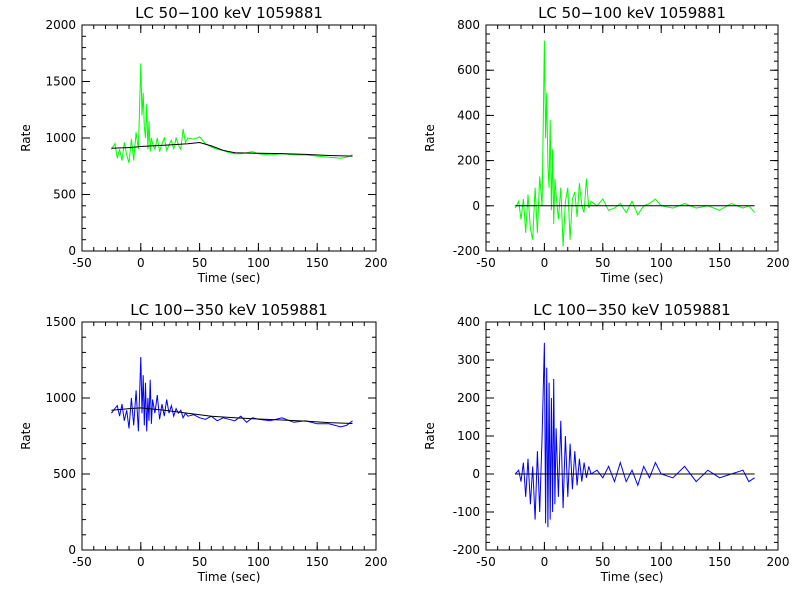 The width and height of the screenshot is (800, 600). What do you see at coordinates (468, 70) in the screenshot?
I see `y-tick-label: 600` at bounding box center [468, 70].